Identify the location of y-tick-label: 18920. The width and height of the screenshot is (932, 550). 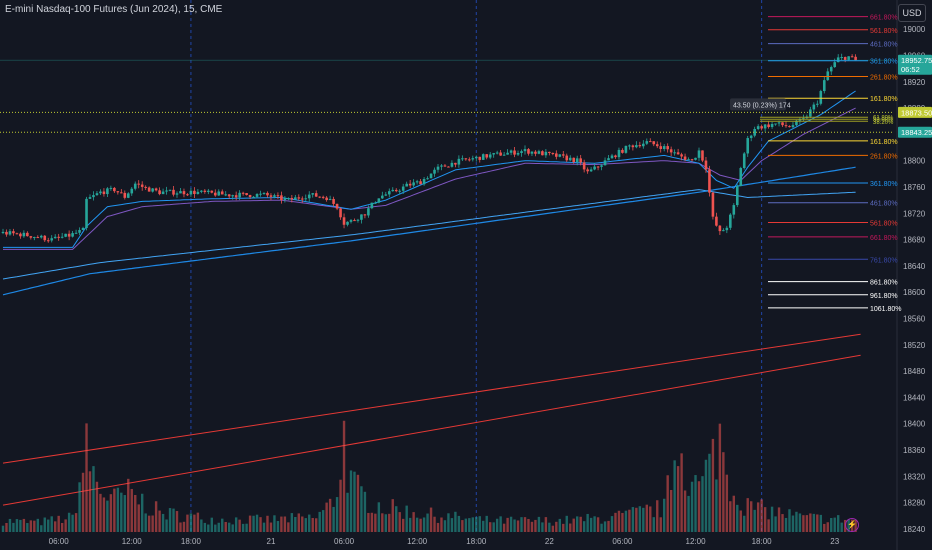
(914, 82).